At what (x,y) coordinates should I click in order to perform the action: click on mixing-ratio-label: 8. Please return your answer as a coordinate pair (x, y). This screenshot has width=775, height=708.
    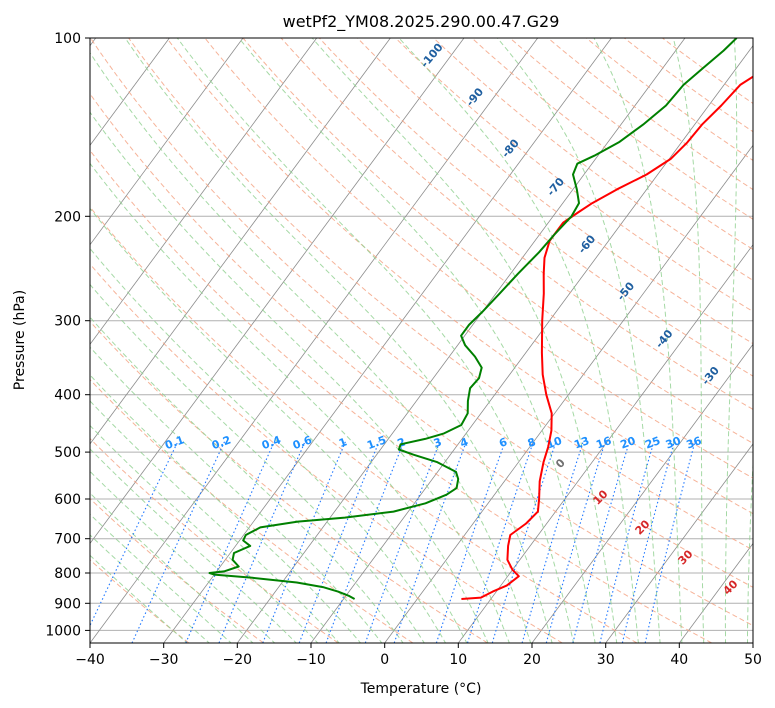
    Looking at the image, I should click on (532, 442).